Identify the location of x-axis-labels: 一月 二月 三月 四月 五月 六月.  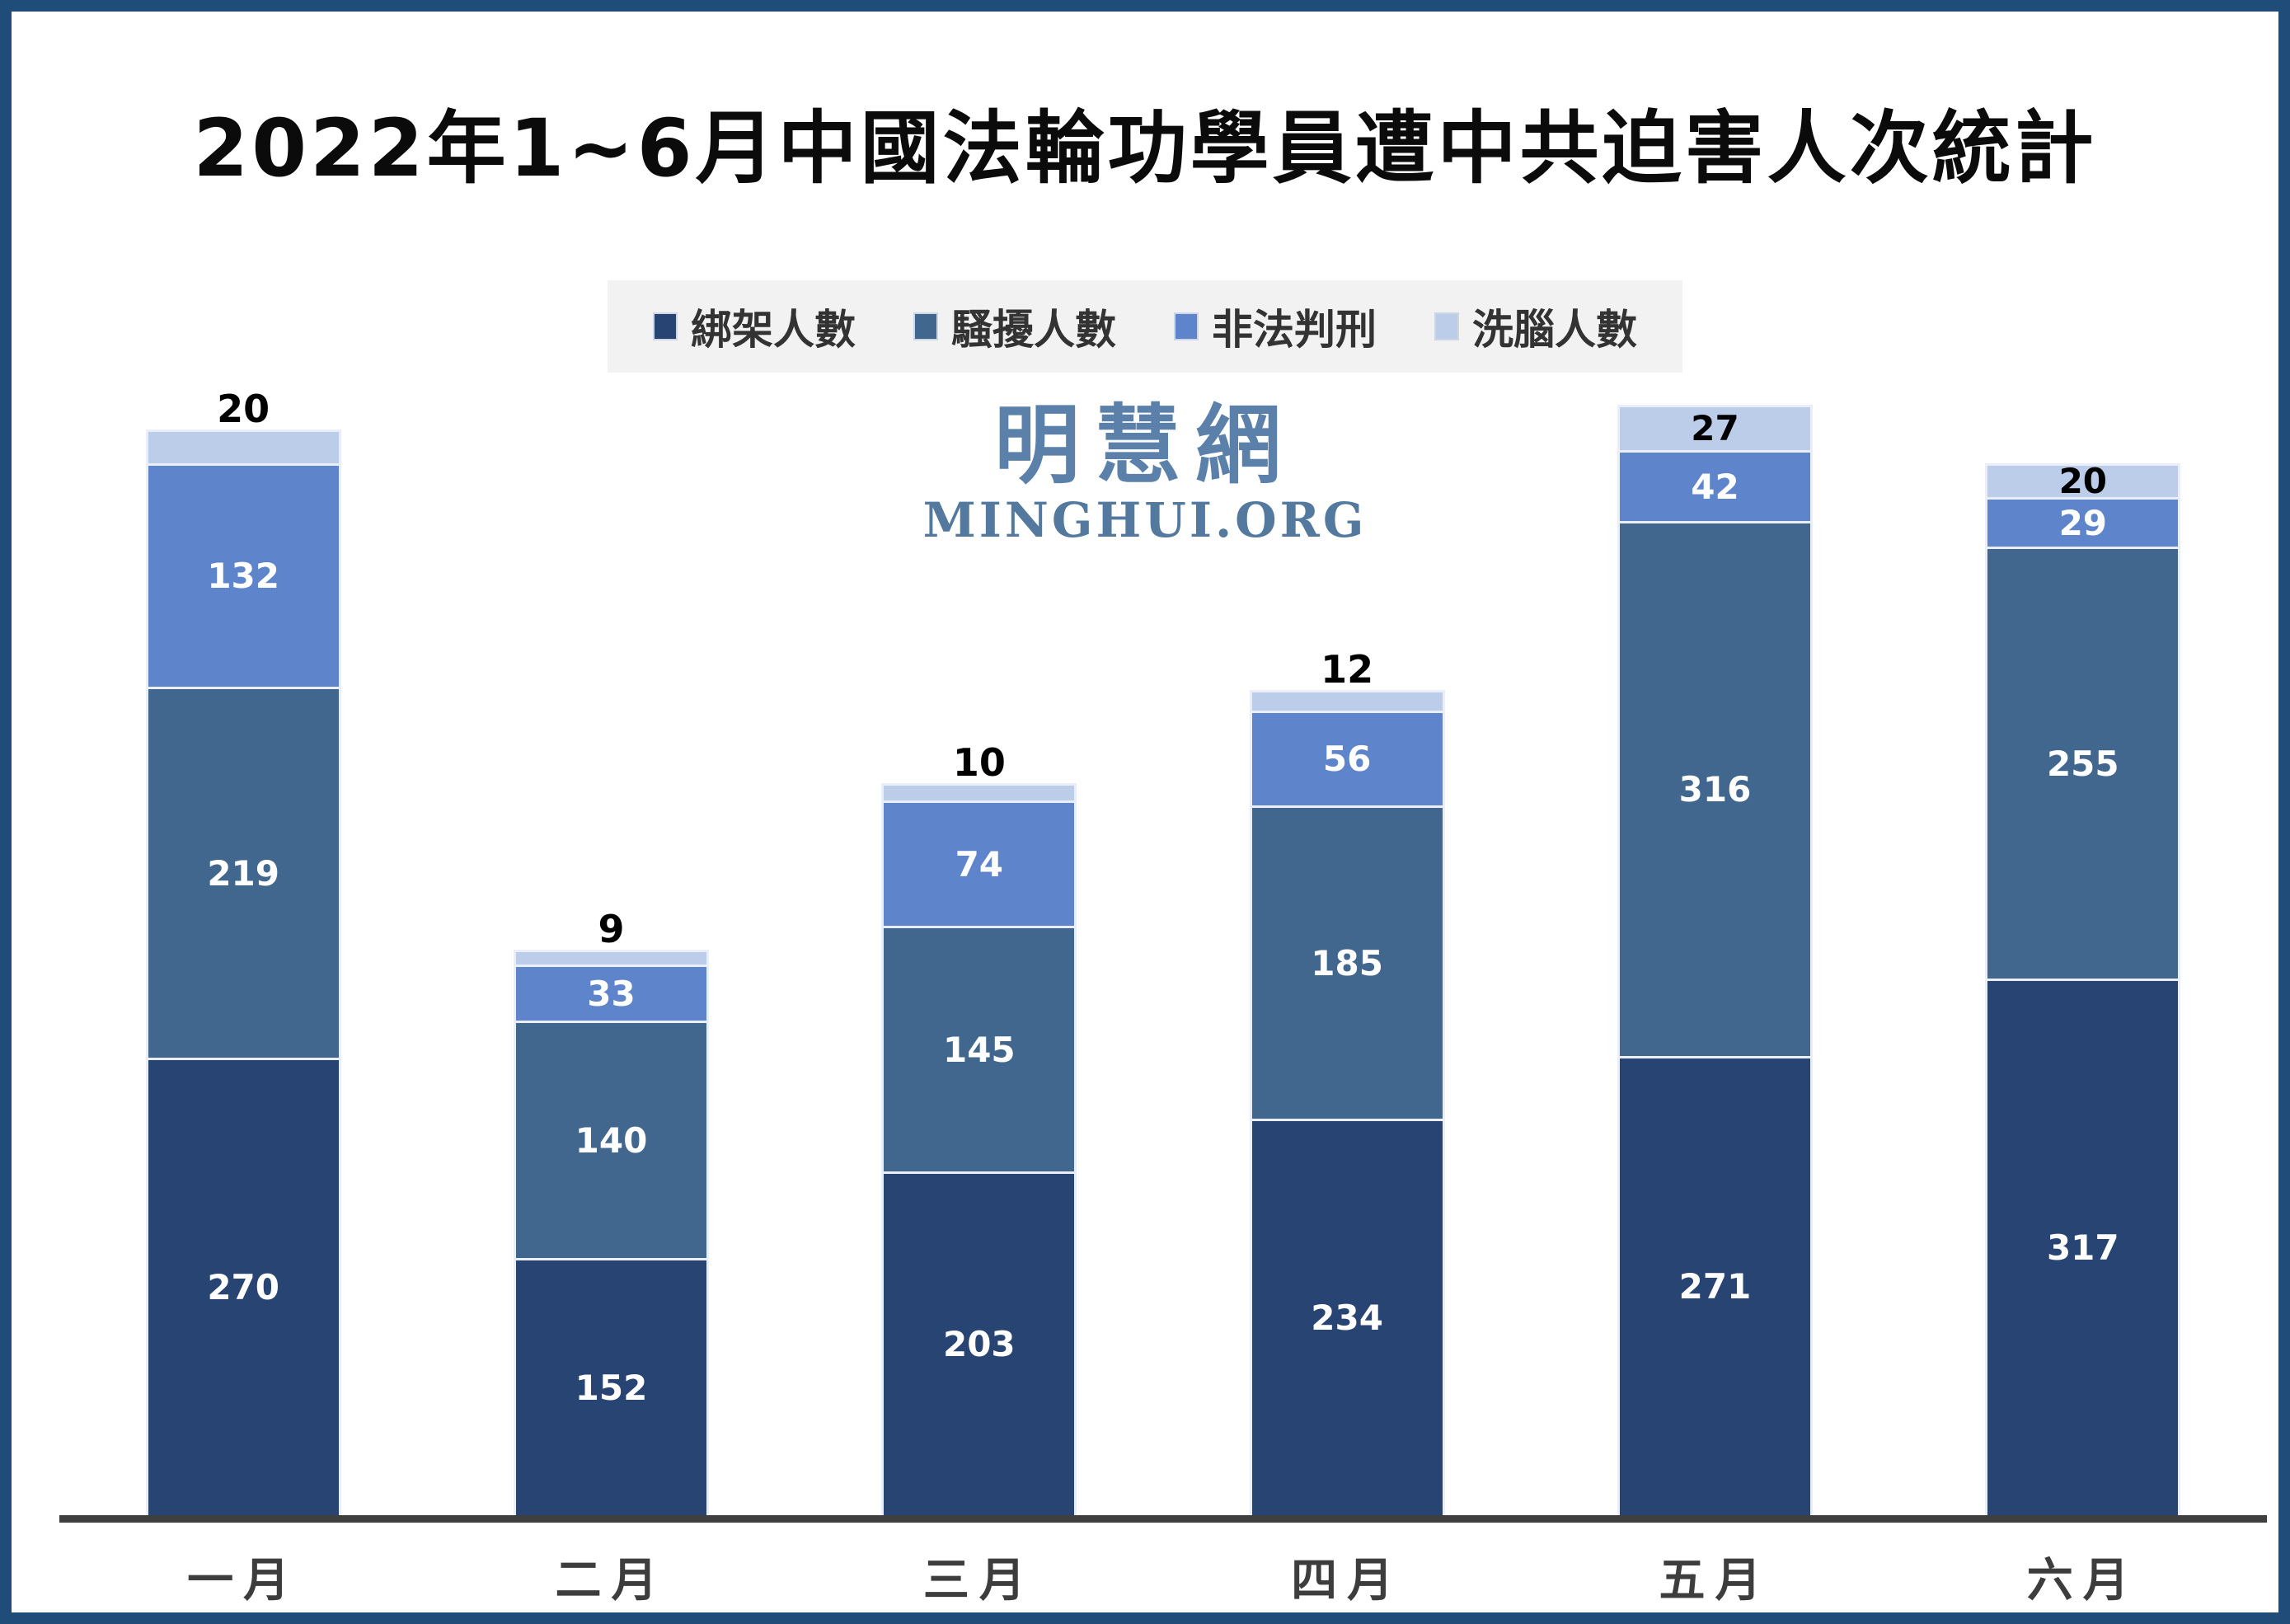
(1163, 1577).